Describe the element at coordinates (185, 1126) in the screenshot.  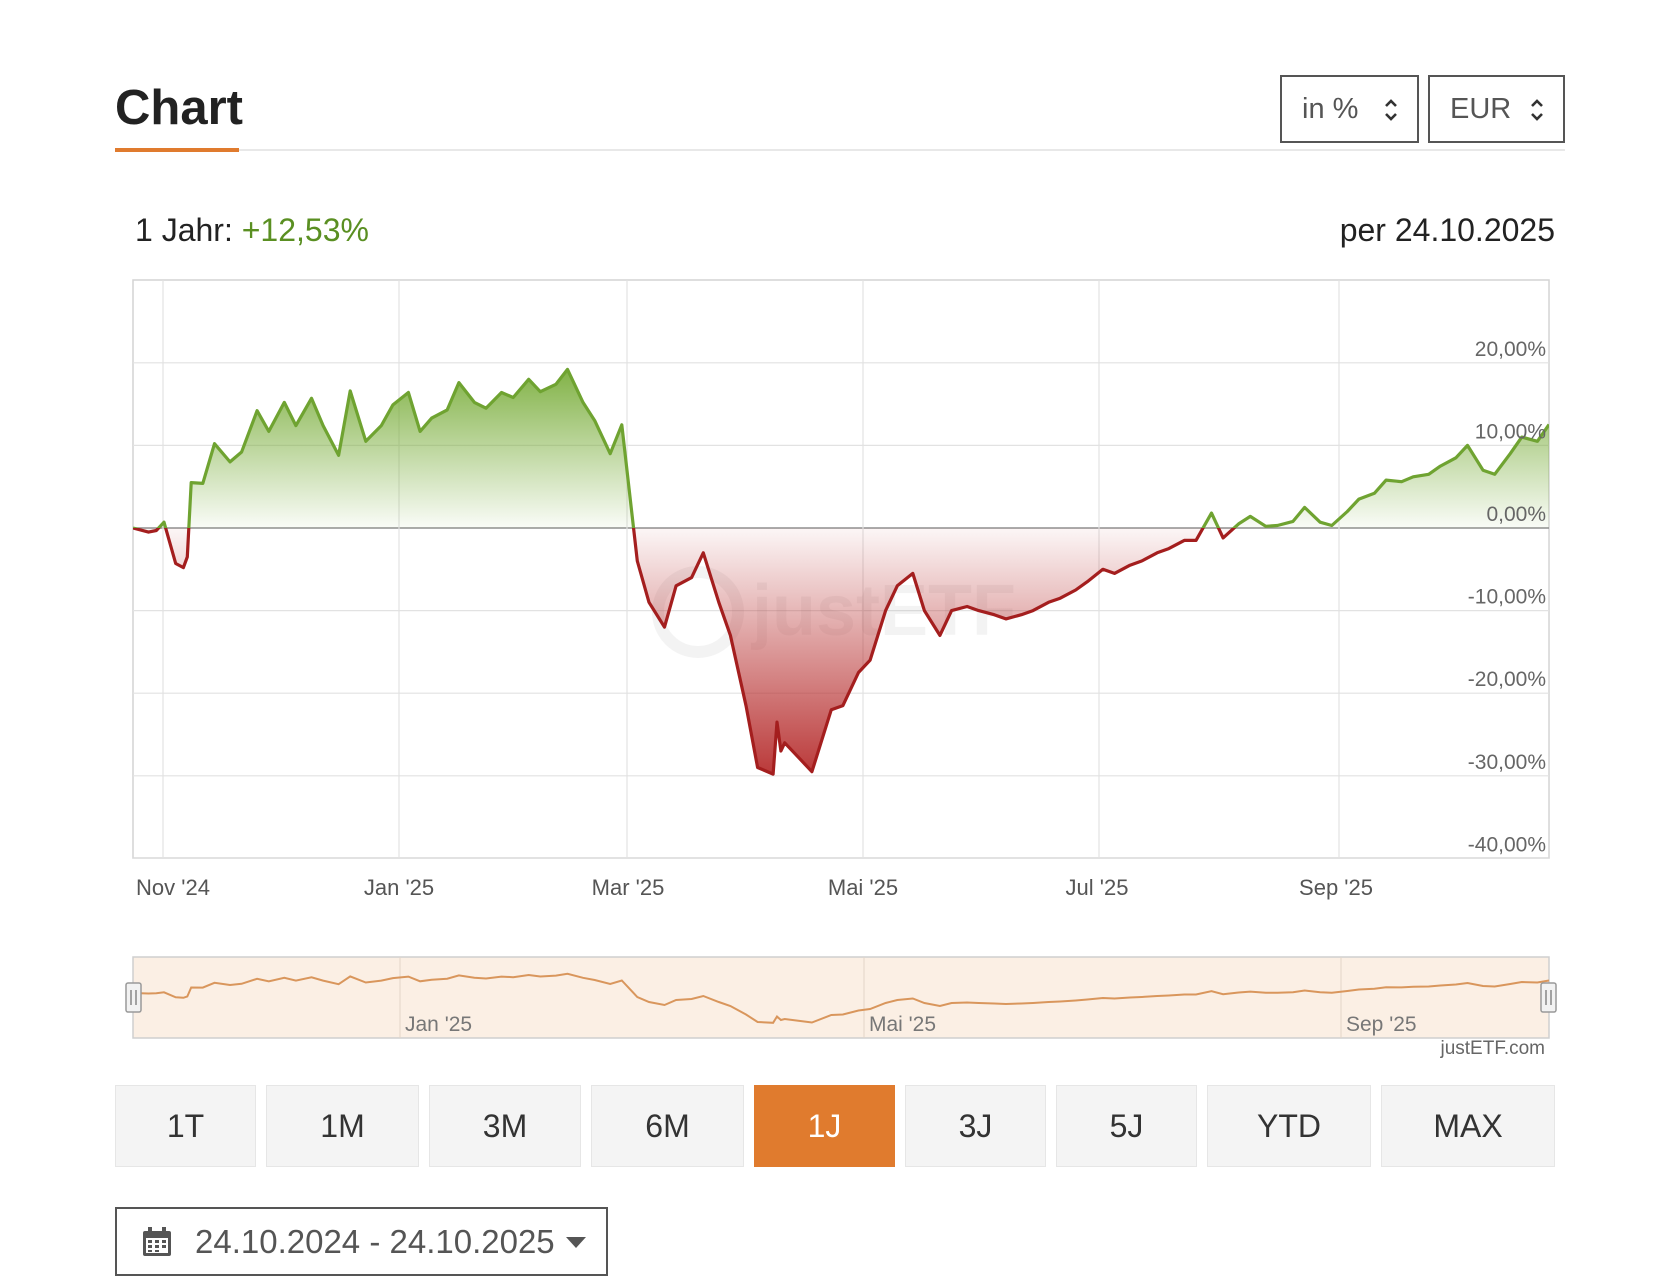
I see `range-button-1t: 1T` at that location.